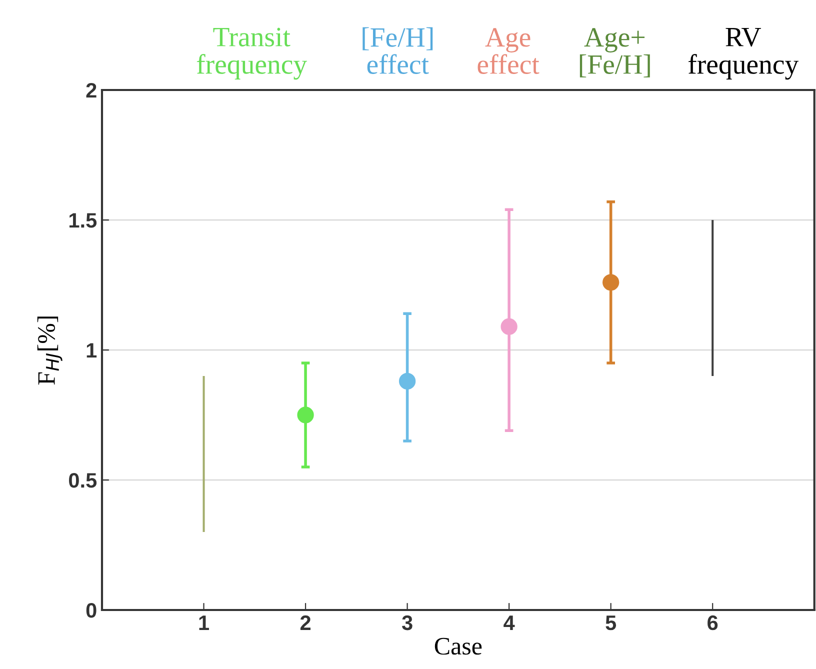 The height and width of the screenshot is (669, 816). Describe the element at coordinates (83, 220) in the screenshot. I see `y-tick-label: 1.5` at that location.